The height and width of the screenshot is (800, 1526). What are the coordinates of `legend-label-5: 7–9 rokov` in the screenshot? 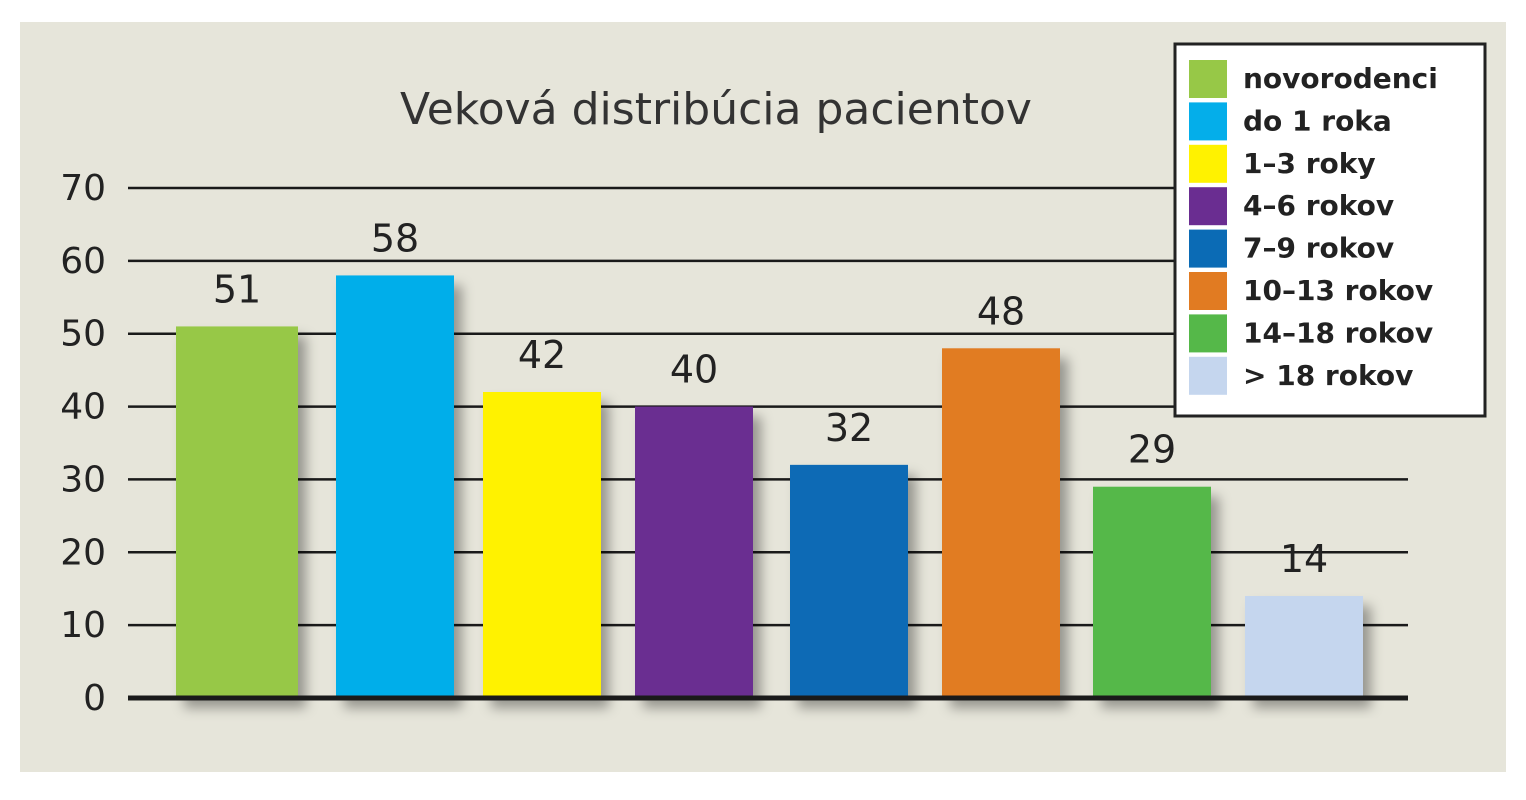 It's located at (1318, 248).